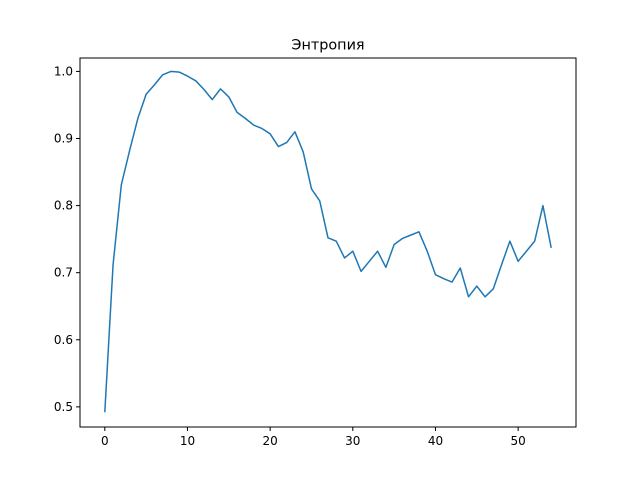 Image resolution: width=640 pixels, height=480 pixels. What do you see at coordinates (352, 441) in the screenshot?
I see `x-tick-label: 30` at bounding box center [352, 441].